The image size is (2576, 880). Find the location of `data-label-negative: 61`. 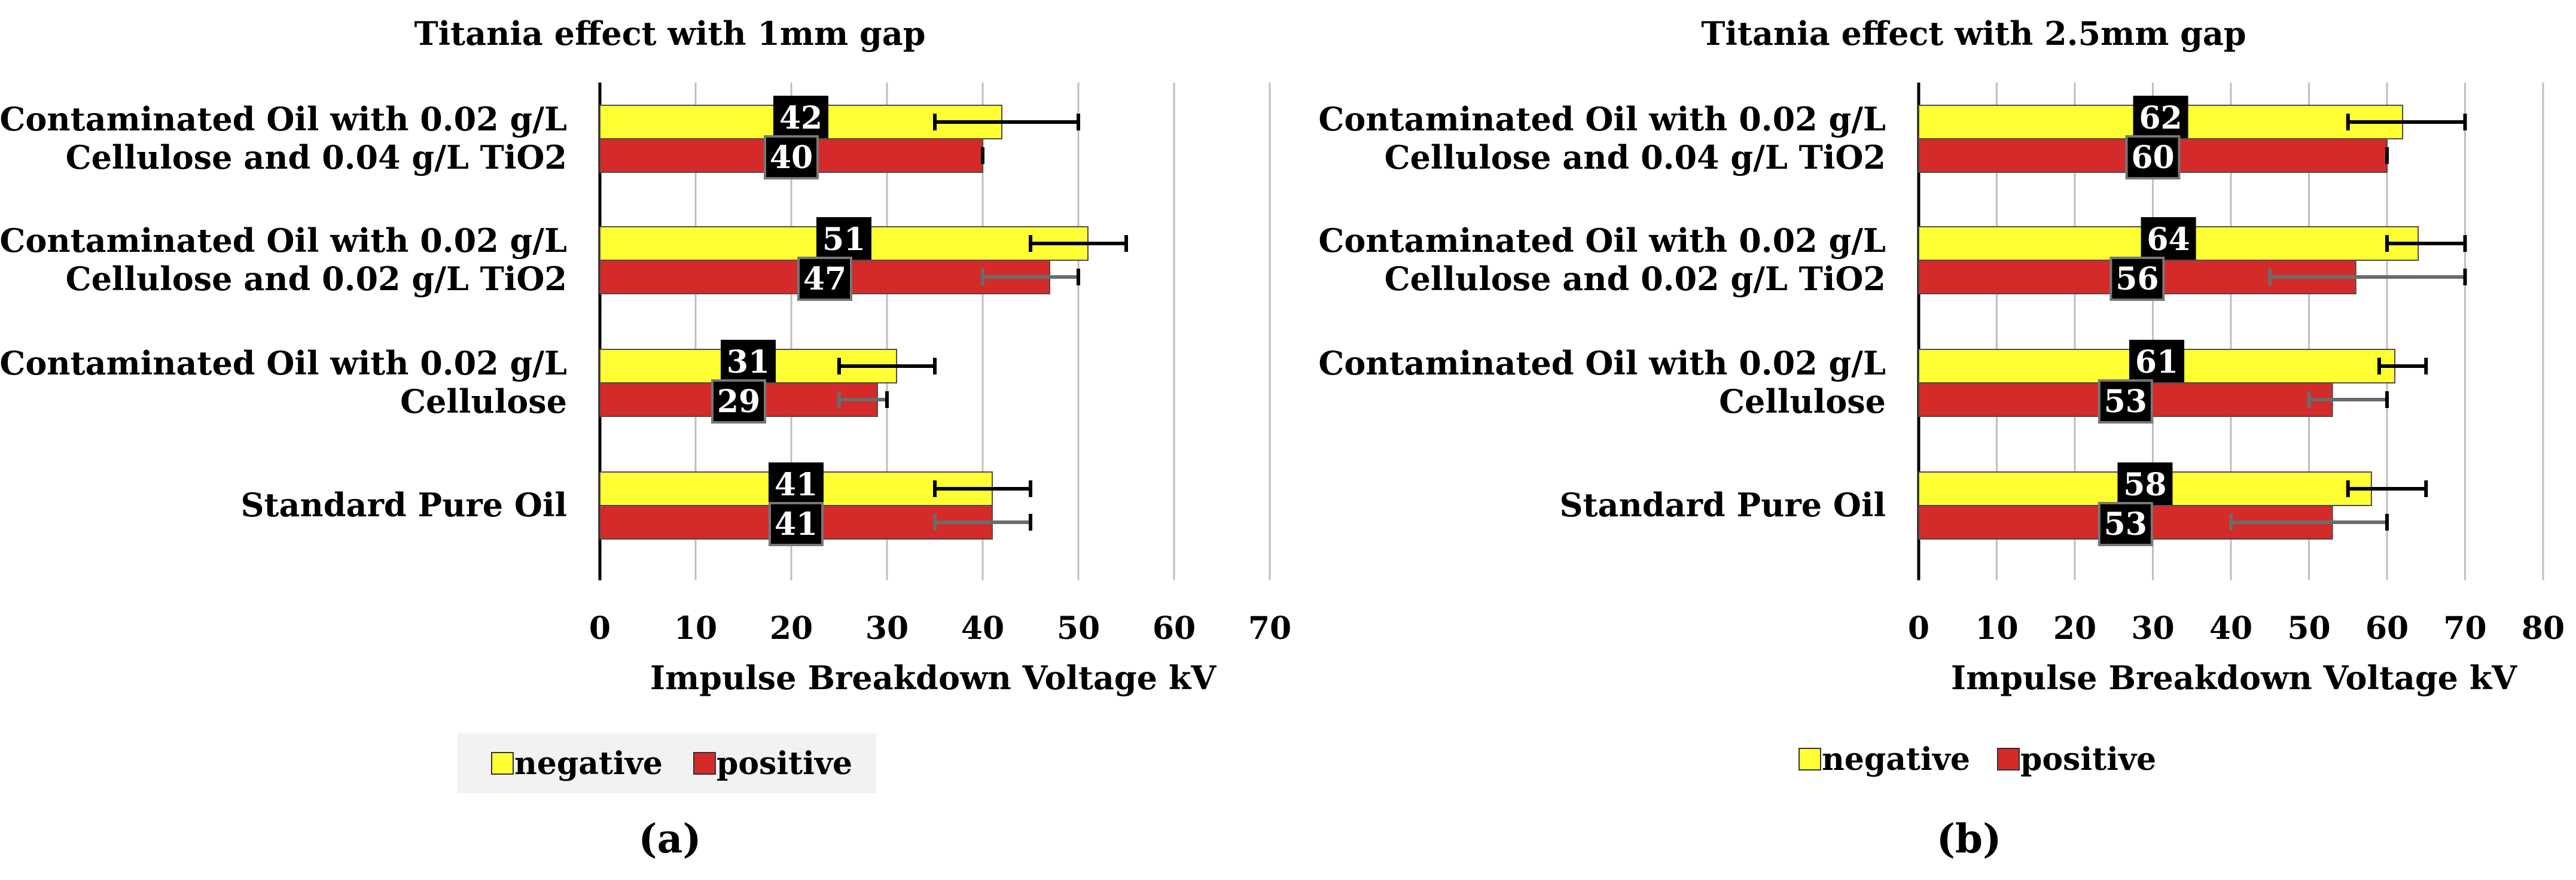

data-label-negative: 61 is located at coordinates (2157, 362).